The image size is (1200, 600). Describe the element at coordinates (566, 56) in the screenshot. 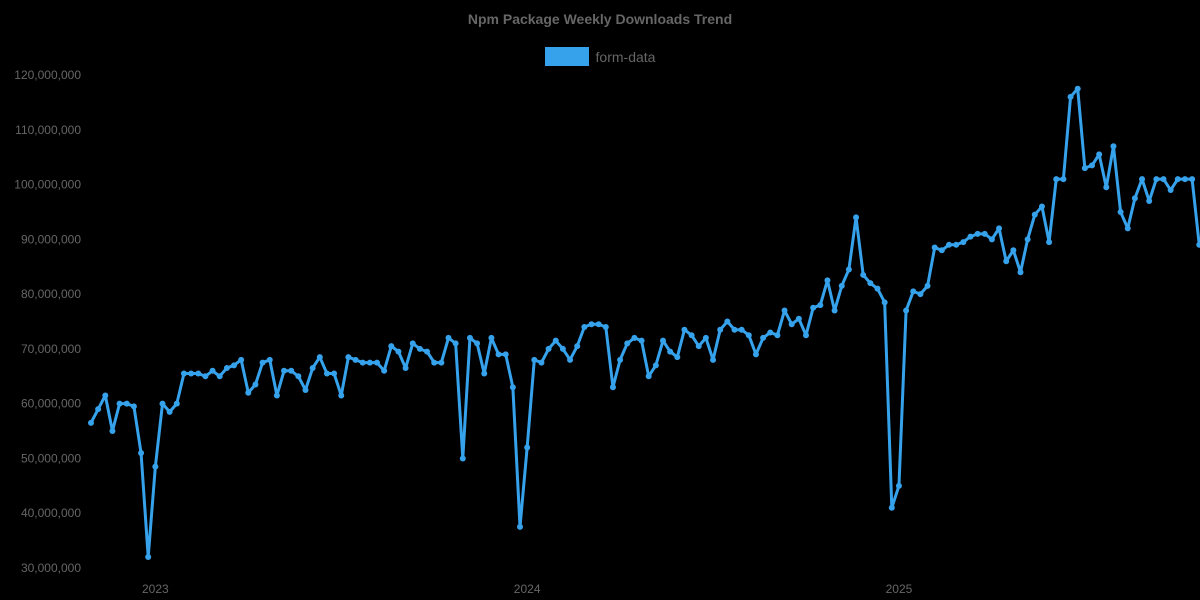

I see `legend-swatch-form-data` at that location.